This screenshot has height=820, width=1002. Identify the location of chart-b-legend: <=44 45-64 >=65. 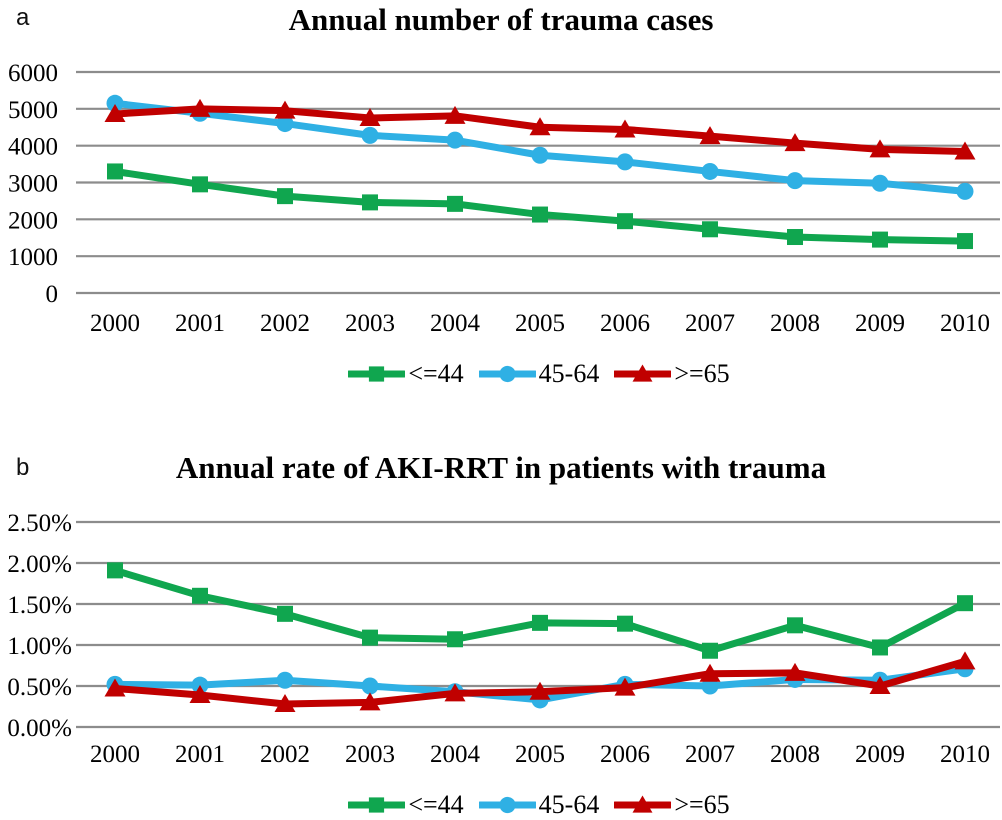
(539, 804).